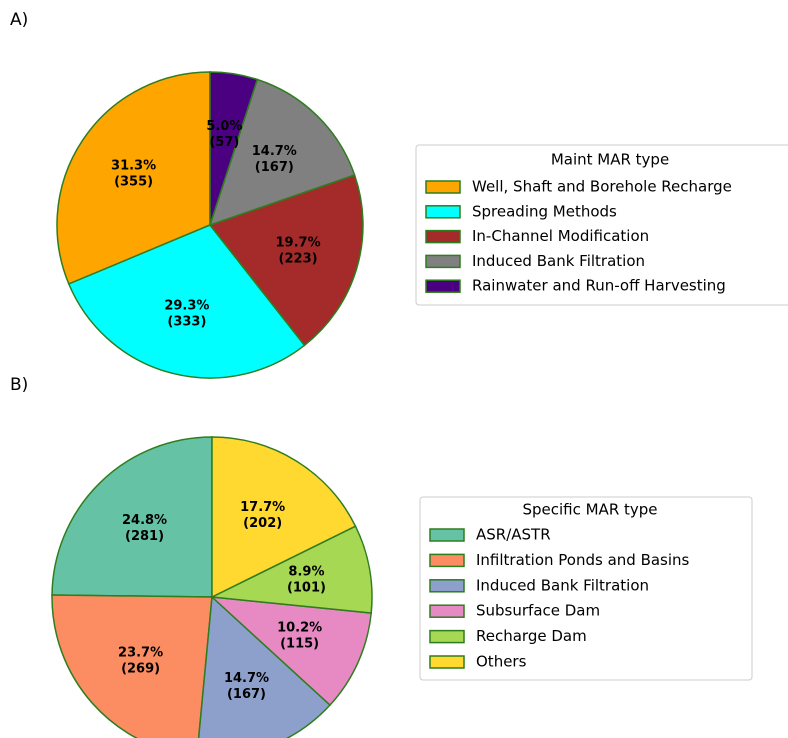 This screenshot has height=738, width=788. I want to click on legend-label: ASR/ASTR, so click(513, 535).